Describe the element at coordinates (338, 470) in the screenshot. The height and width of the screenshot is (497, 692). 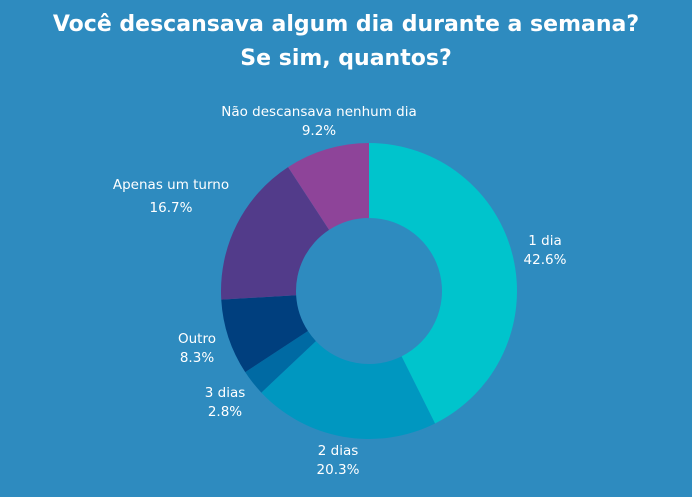
I see `slice-label-value: 20.3%` at that location.